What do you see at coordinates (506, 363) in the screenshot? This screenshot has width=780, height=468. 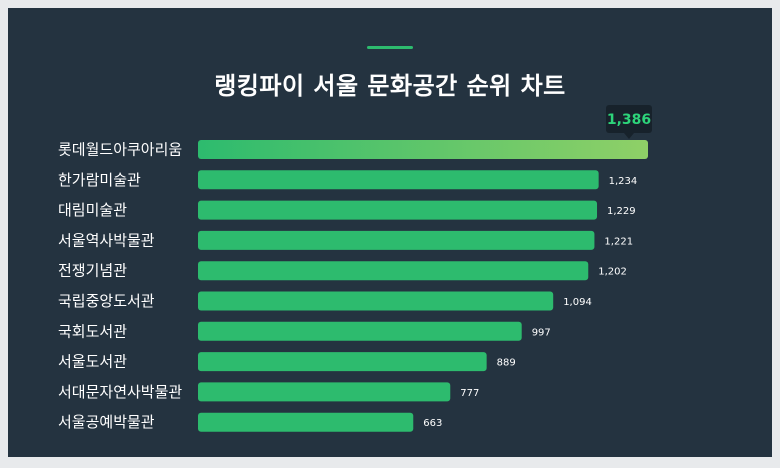 I see `value-label: 889` at bounding box center [506, 363].